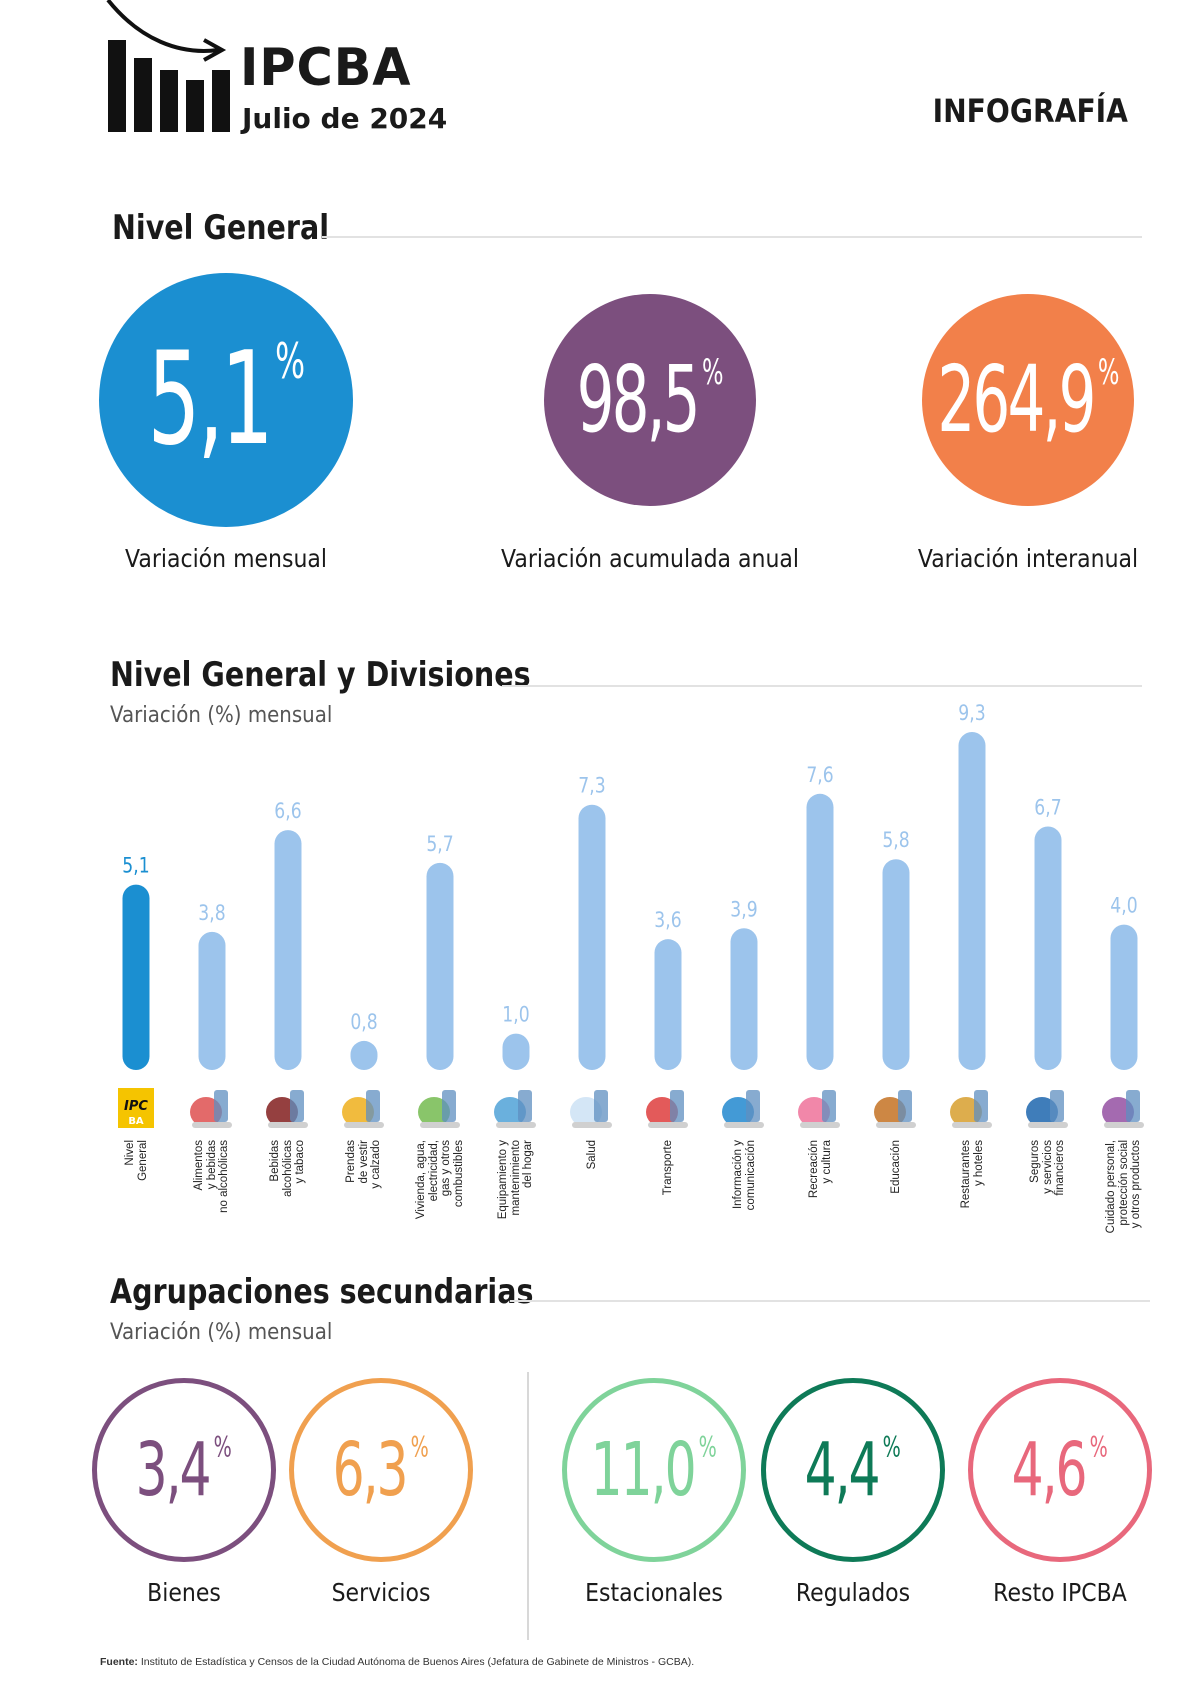 This screenshot has height=1682, width=1200. Describe the element at coordinates (743, 909) in the screenshot. I see `bar-value-label: 3,9` at that location.